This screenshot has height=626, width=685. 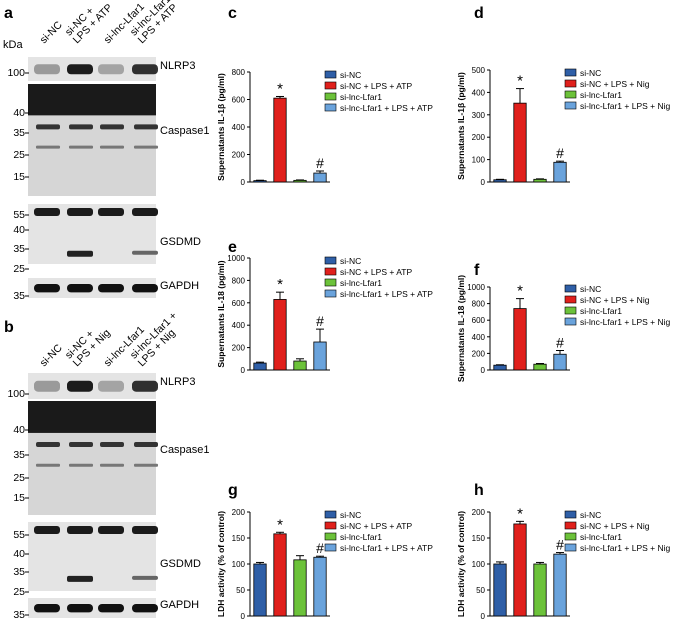 I want to click on y-axis-label: Supernatants IL-18 (pg/ml), so click(x=461, y=328).